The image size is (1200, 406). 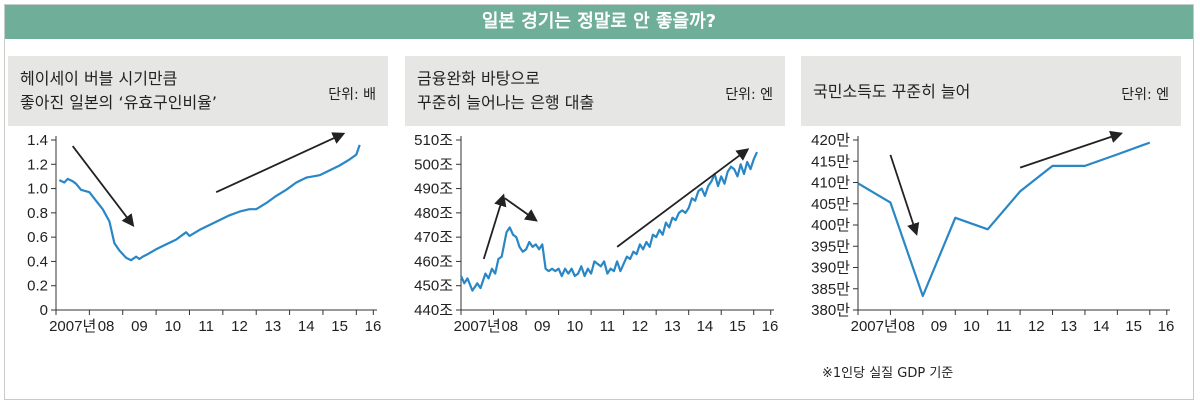 What do you see at coordinates (37, 286) in the screenshot?
I see `y-tick-label: 0.2` at bounding box center [37, 286].